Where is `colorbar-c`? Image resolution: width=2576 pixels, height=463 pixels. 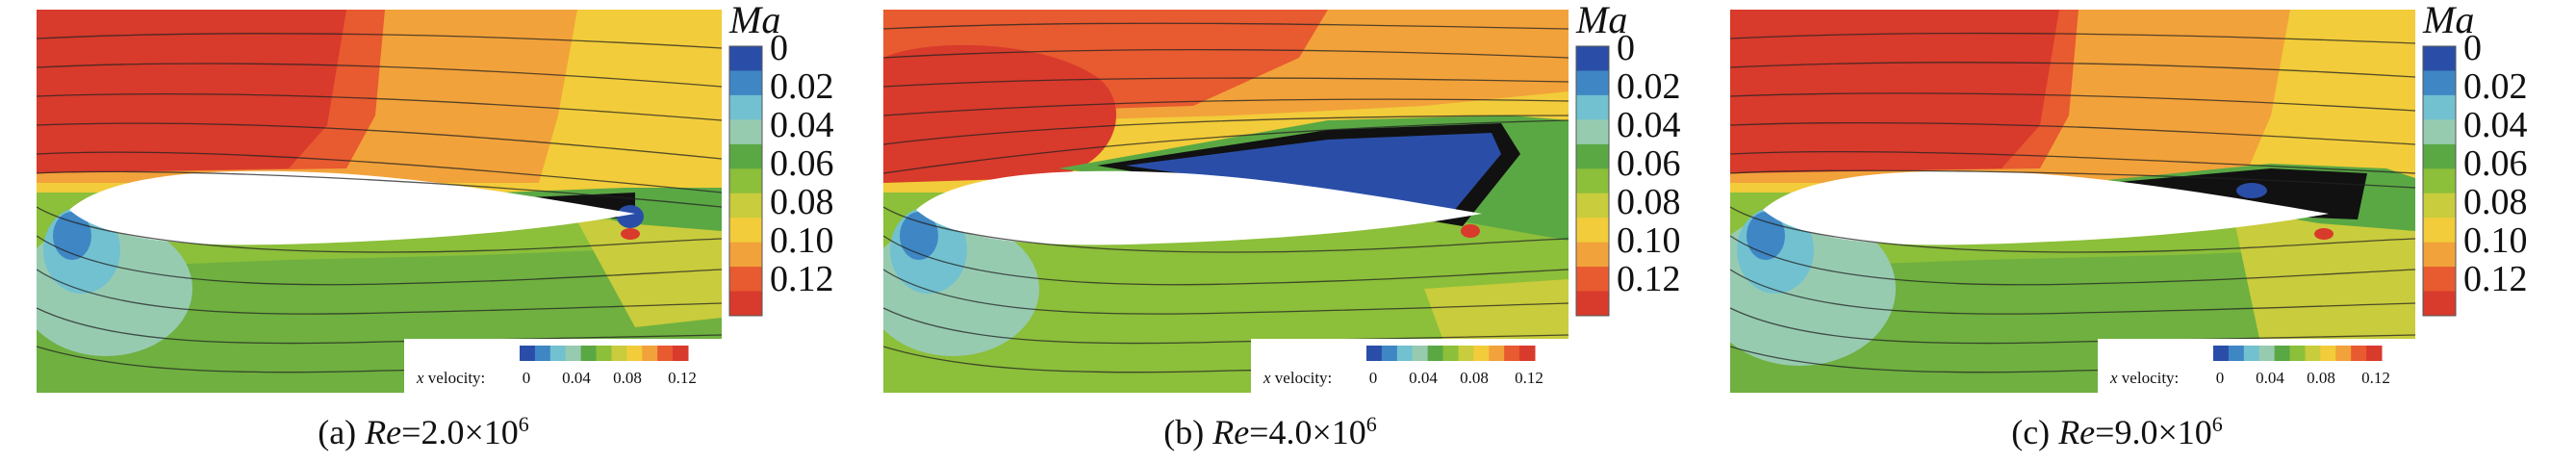
colorbar-c is located at coordinates (2439, 181).